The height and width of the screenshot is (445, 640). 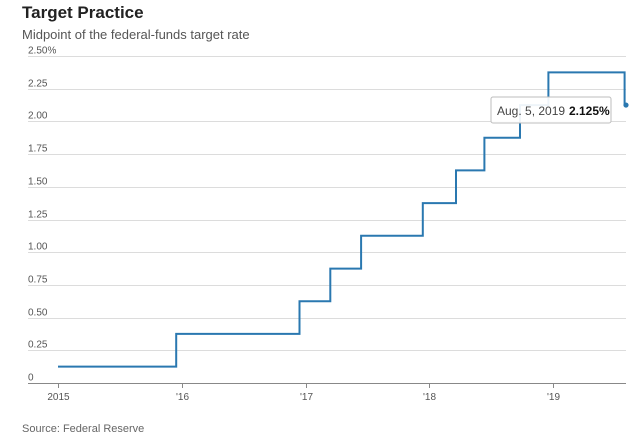 What do you see at coordinates (83, 429) in the screenshot?
I see `chart-source: Source: Federal Reserve` at bounding box center [83, 429].